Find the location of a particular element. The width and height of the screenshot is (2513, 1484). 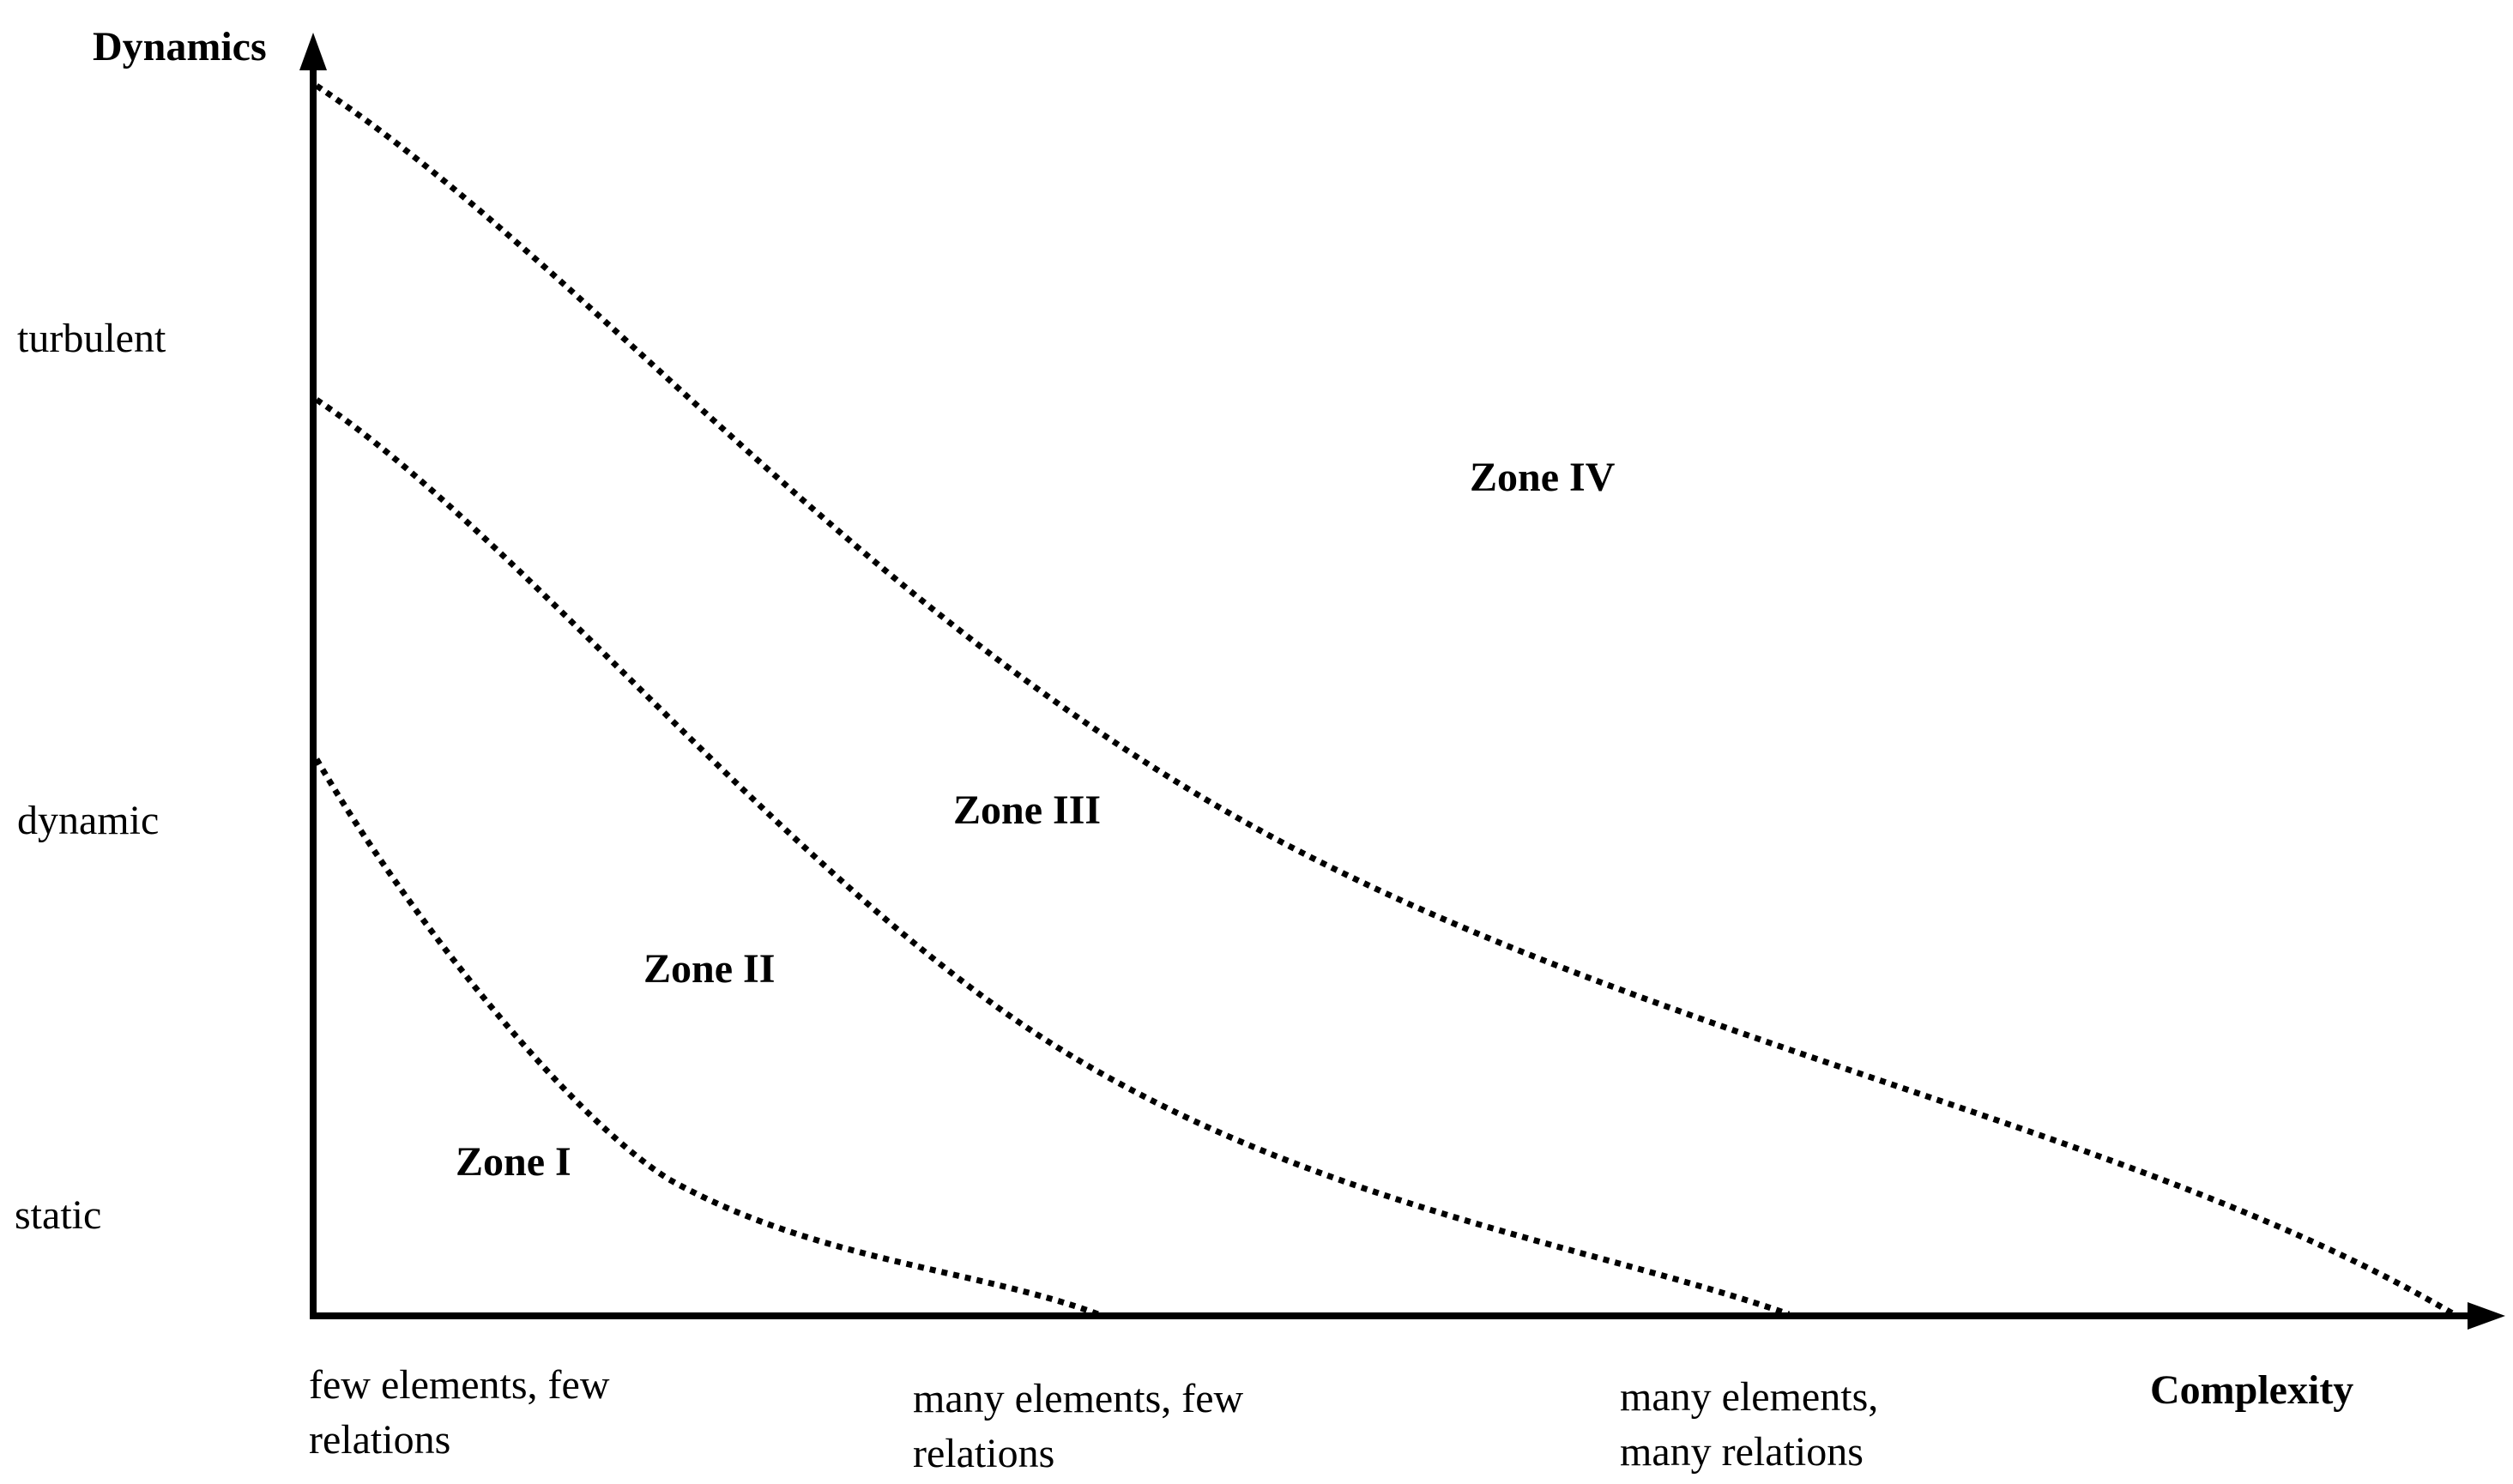

zone-iii-label: Zone III is located at coordinates (1027, 810).